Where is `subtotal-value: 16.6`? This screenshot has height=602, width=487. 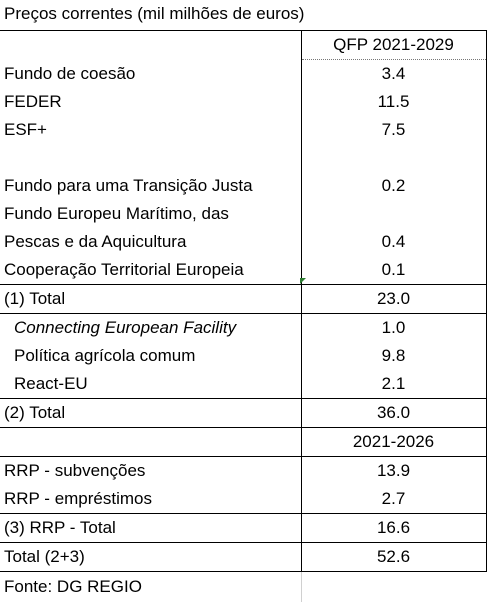 subtotal-value: 16.6 is located at coordinates (393, 528).